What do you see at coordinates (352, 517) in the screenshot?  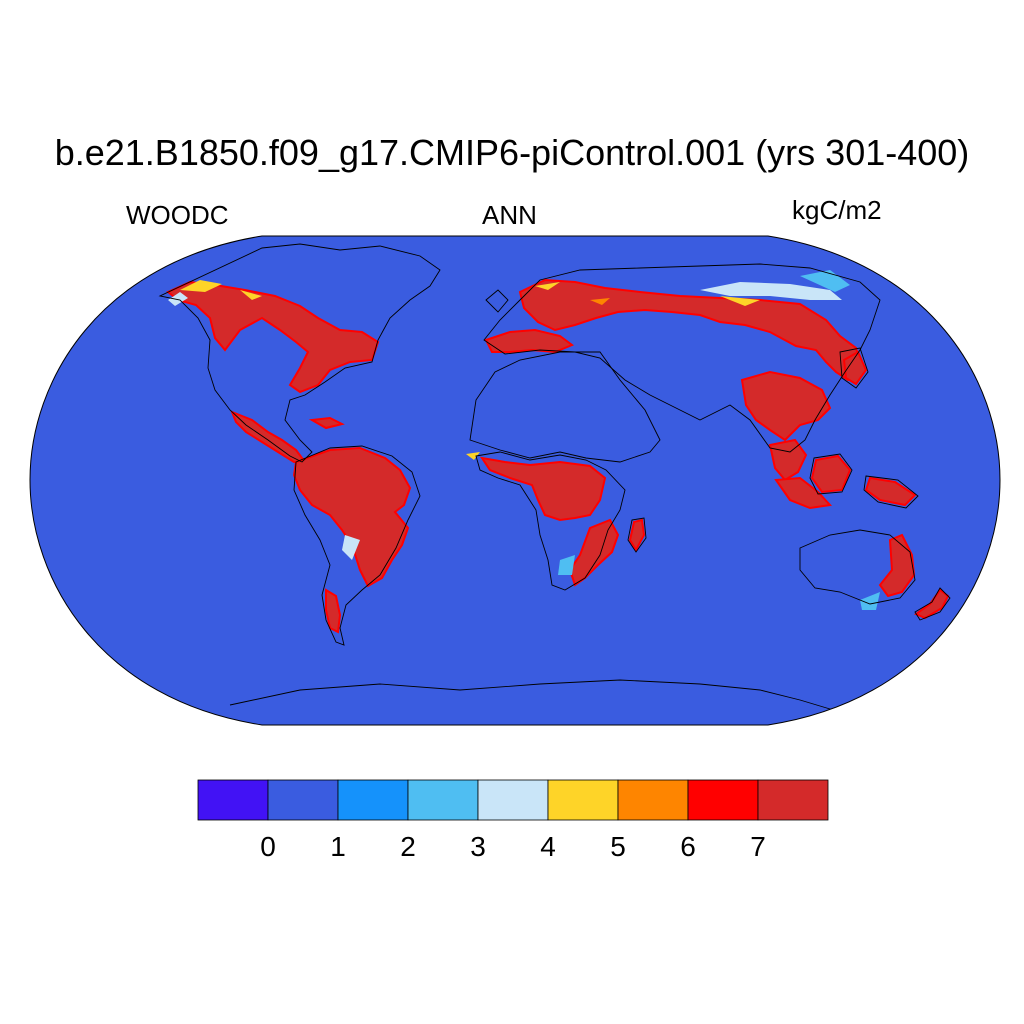 I see `amazon-forest` at bounding box center [352, 517].